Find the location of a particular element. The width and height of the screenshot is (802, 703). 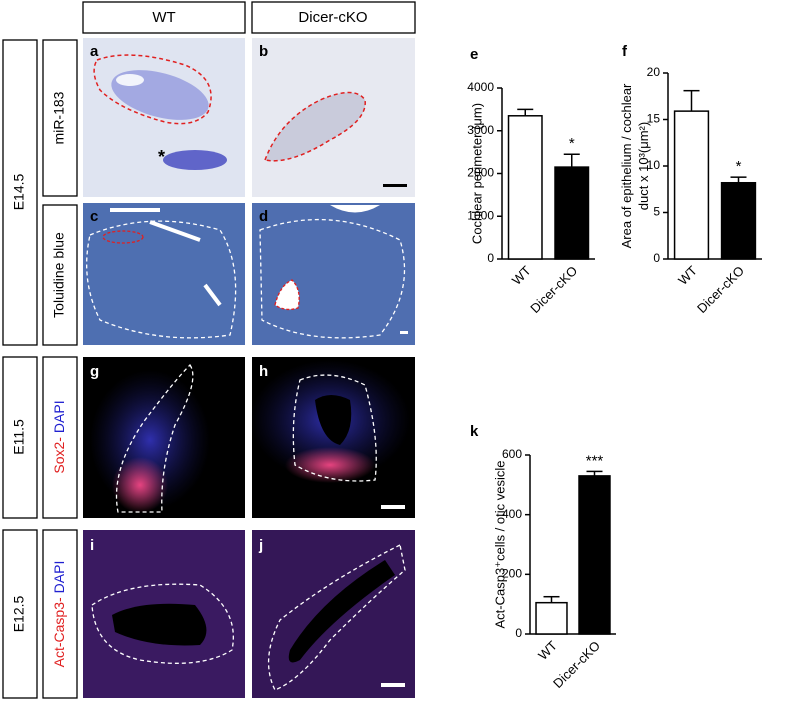

y-tick-label: 400 is located at coordinates (512, 514).